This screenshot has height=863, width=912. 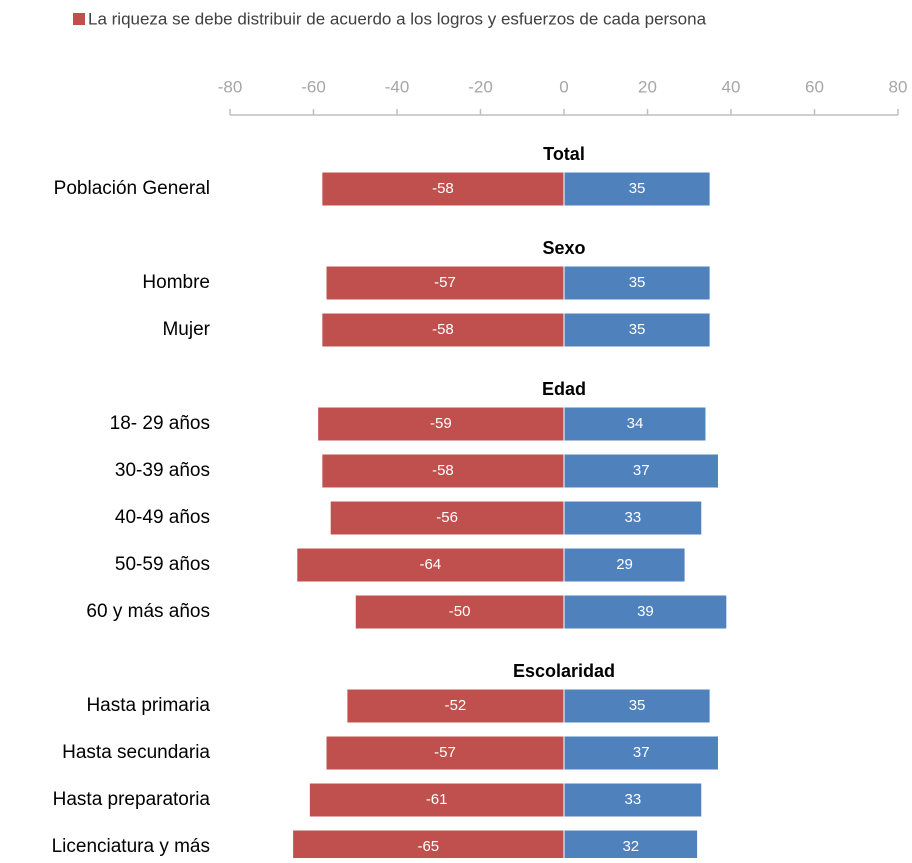 I want to click on data-label: -50, so click(x=460, y=611).